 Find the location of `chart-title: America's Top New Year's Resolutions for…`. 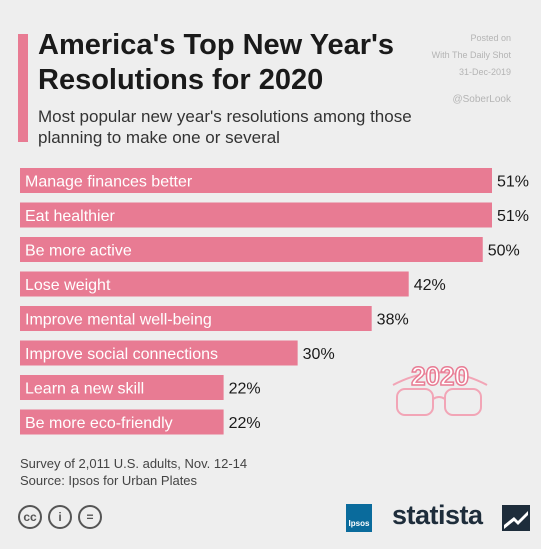

chart-title: America's Top New Year's Resolutions for… is located at coordinates (216, 62).